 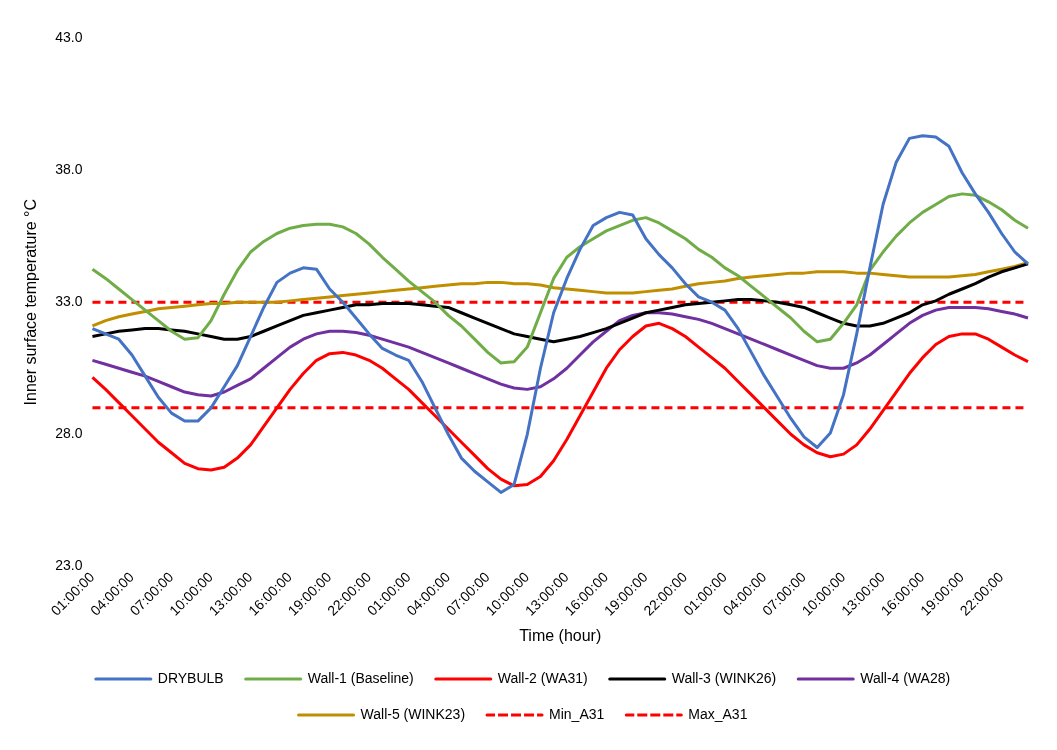 I want to click on y-tick-label: 23.0, so click(x=69, y=565).